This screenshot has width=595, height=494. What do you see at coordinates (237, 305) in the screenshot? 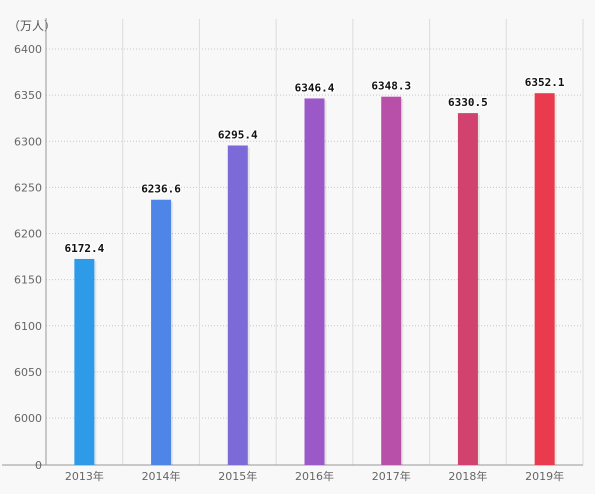
I see `bar-2015年` at bounding box center [237, 305].